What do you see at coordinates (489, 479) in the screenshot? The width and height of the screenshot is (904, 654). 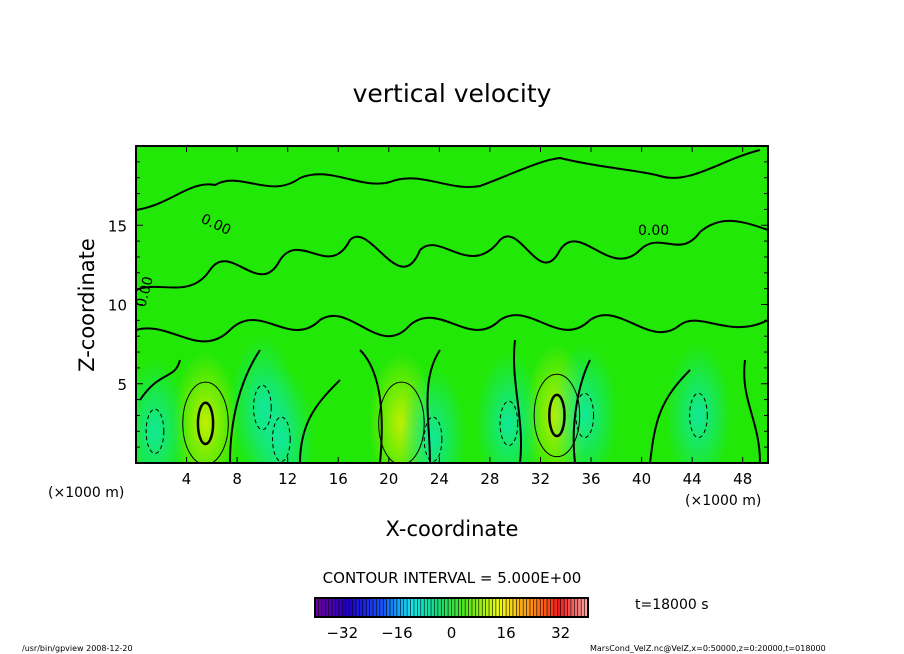 I see `x-tick-label: 28` at bounding box center [489, 479].